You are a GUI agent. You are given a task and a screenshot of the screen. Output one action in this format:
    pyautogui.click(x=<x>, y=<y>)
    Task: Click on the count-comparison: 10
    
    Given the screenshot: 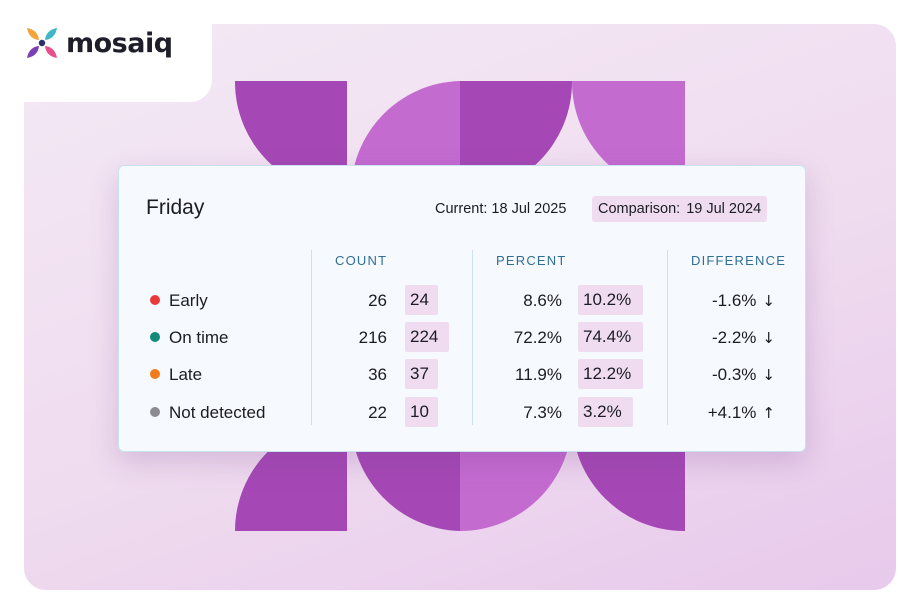 What is the action you would take?
    pyautogui.click(x=421, y=412)
    